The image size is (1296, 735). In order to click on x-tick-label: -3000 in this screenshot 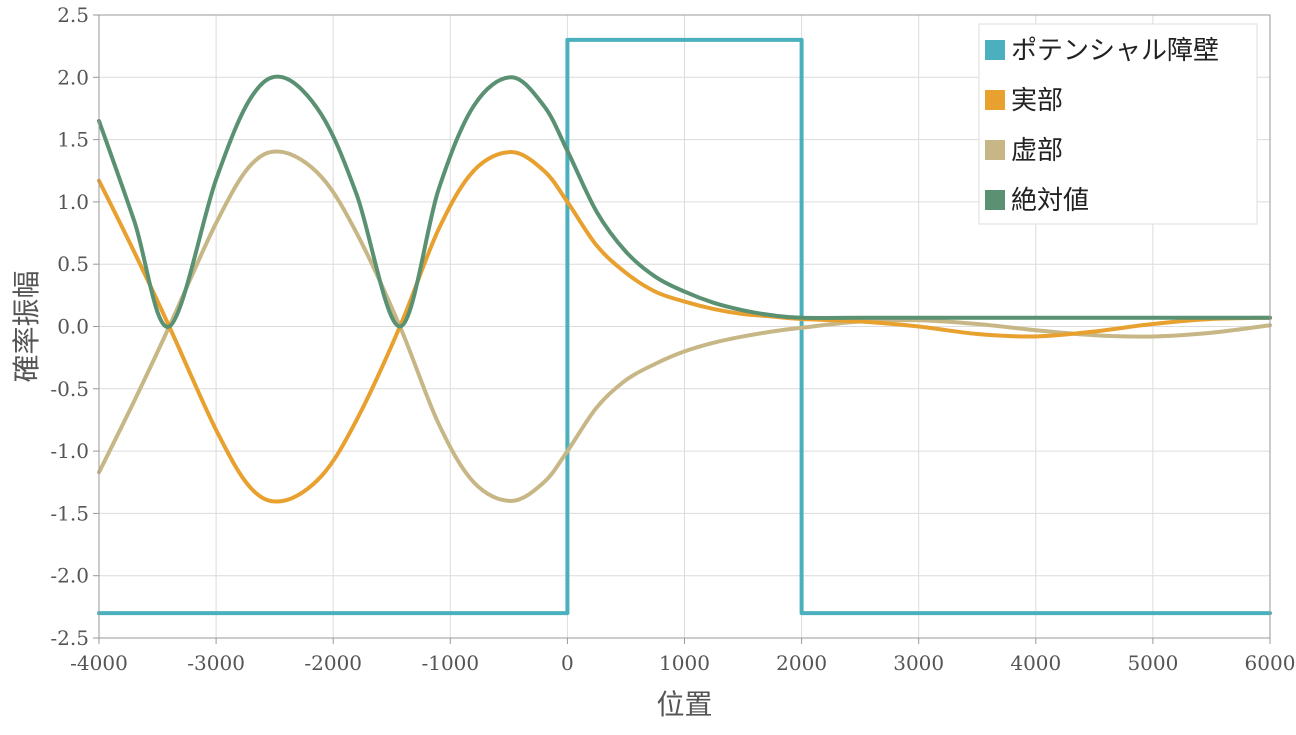, I will do `click(216, 663)`.